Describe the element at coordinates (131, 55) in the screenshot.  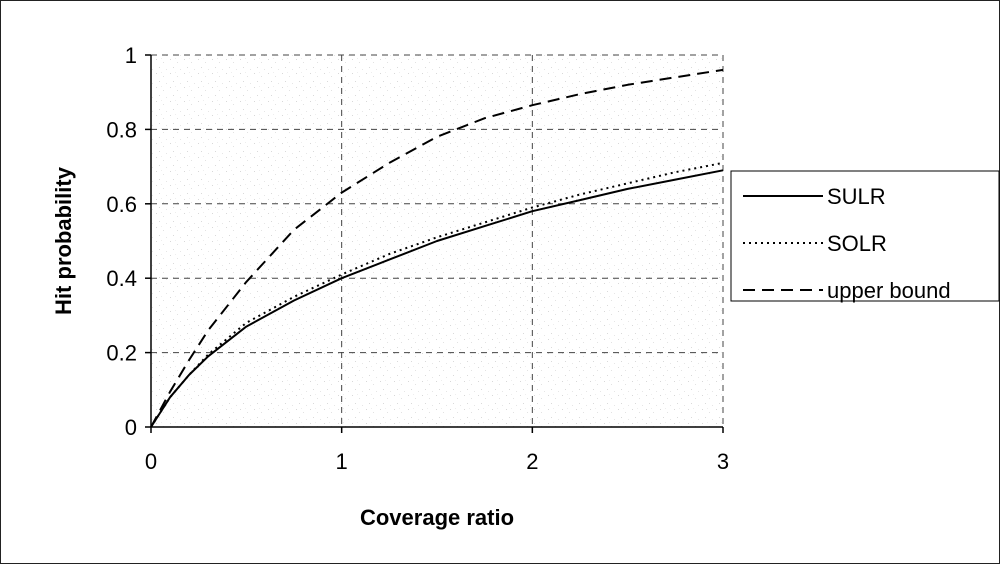
I see `y-tick-label-5: 1` at that location.